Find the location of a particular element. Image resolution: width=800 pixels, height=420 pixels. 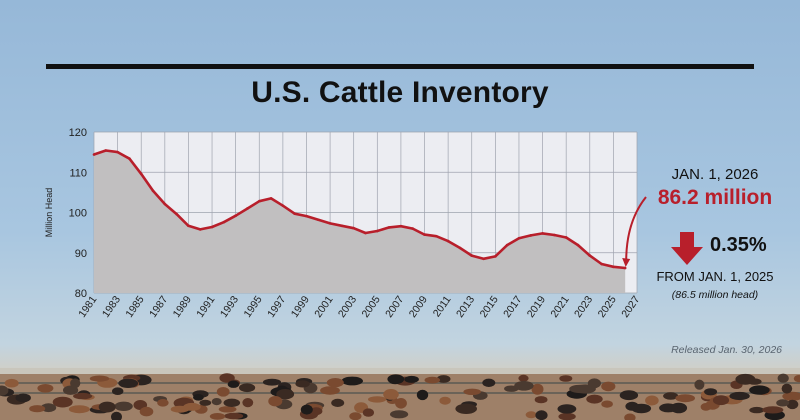

down-arrow-icon is located at coordinates (687, 248).